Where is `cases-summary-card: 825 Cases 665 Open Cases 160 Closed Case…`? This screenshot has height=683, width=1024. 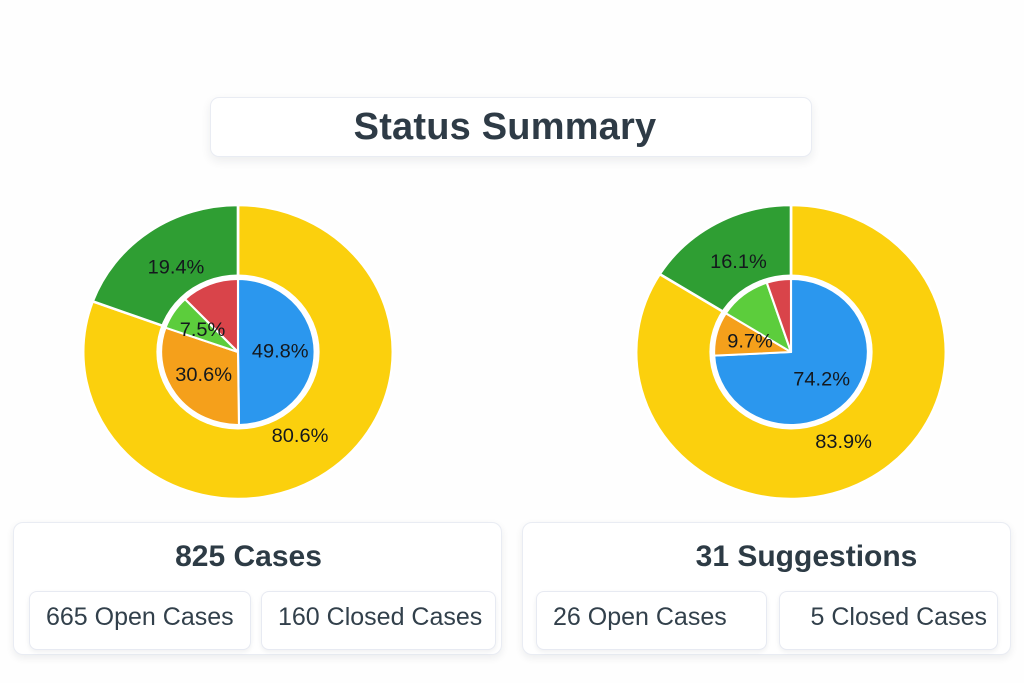
cases-summary-card: 825 Cases 665 Open Cases 160 Closed Case… is located at coordinates (257, 588).